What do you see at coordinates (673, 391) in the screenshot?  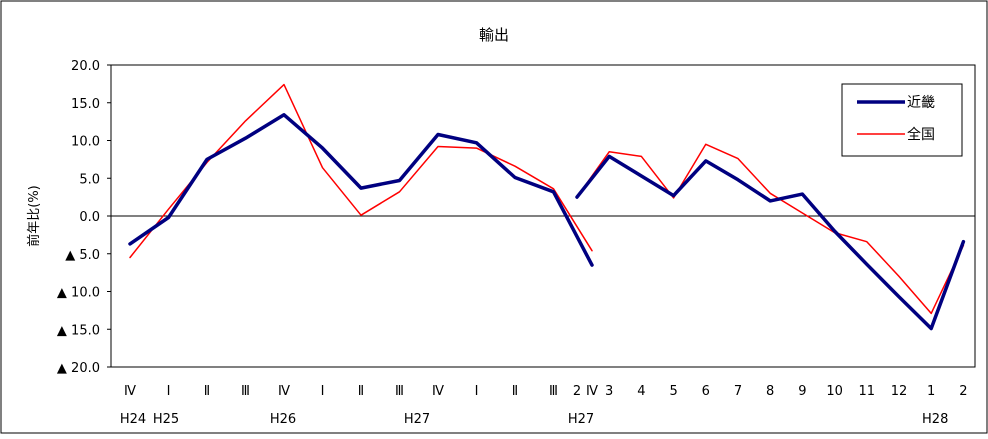 I see `x-tick-label-month: 5` at bounding box center [673, 391].